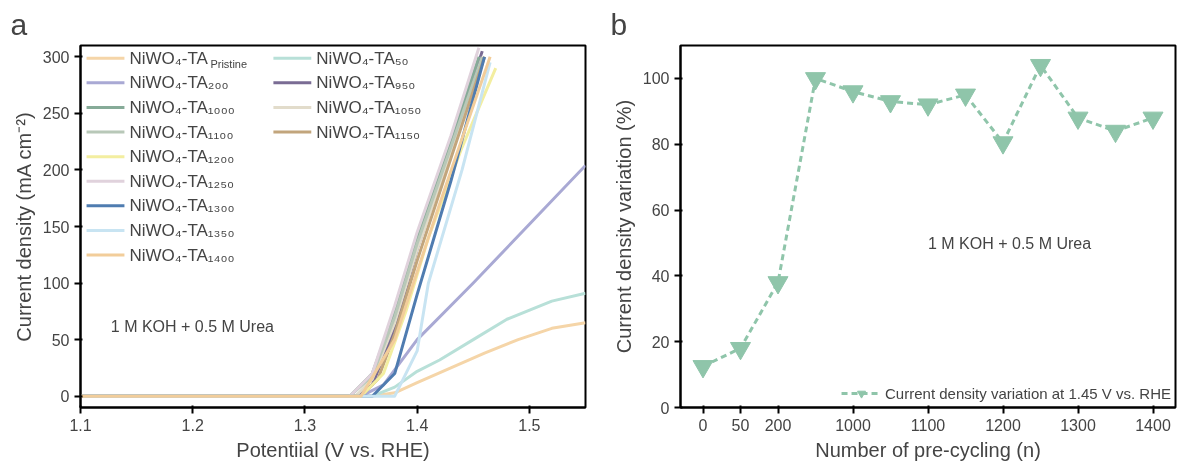 The width and height of the screenshot is (1200, 463). Describe the element at coordinates (305, 425) in the screenshot. I see `x-tick-label: 1.3` at that location.